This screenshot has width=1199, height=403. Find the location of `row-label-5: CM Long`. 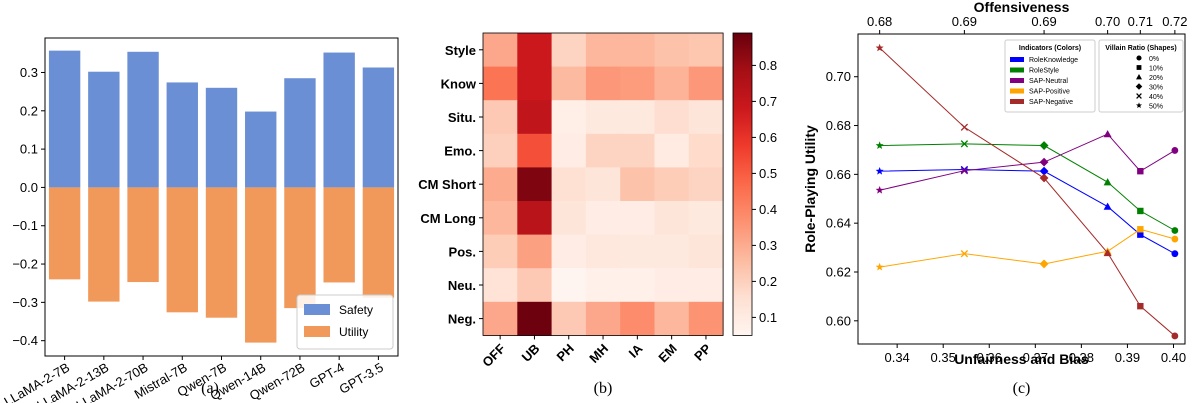

row-label-5: CM Long is located at coordinates (448, 218).